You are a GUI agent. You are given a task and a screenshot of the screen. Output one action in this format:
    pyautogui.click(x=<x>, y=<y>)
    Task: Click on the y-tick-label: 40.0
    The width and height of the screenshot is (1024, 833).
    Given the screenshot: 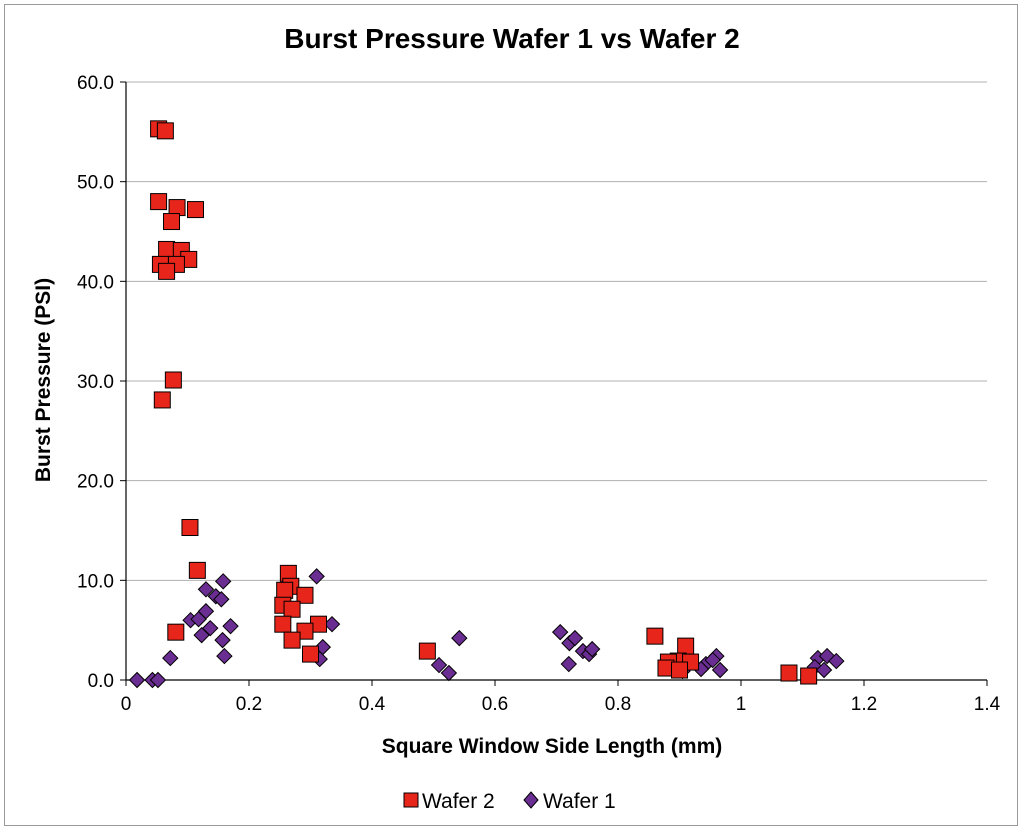 What is the action you would take?
    pyautogui.click(x=95, y=282)
    